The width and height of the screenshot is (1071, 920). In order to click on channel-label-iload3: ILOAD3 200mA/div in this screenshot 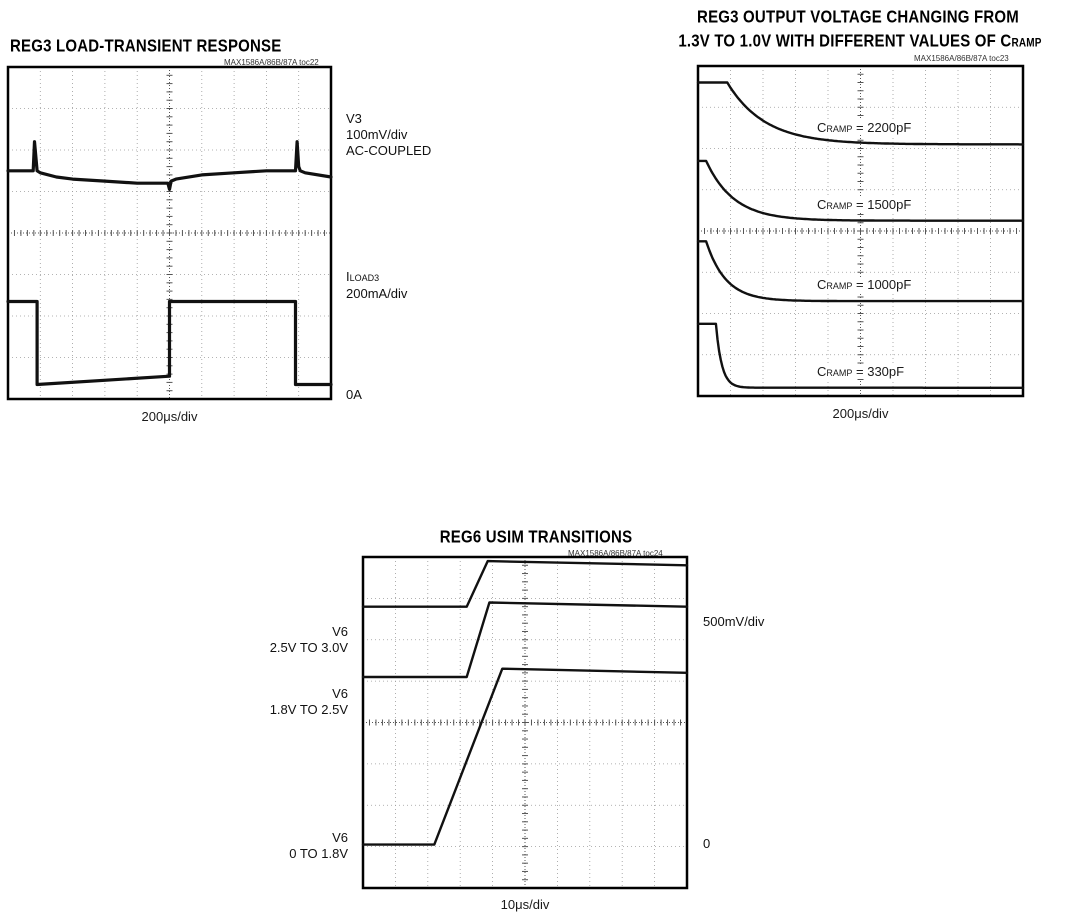, I will do `click(376, 285)`.